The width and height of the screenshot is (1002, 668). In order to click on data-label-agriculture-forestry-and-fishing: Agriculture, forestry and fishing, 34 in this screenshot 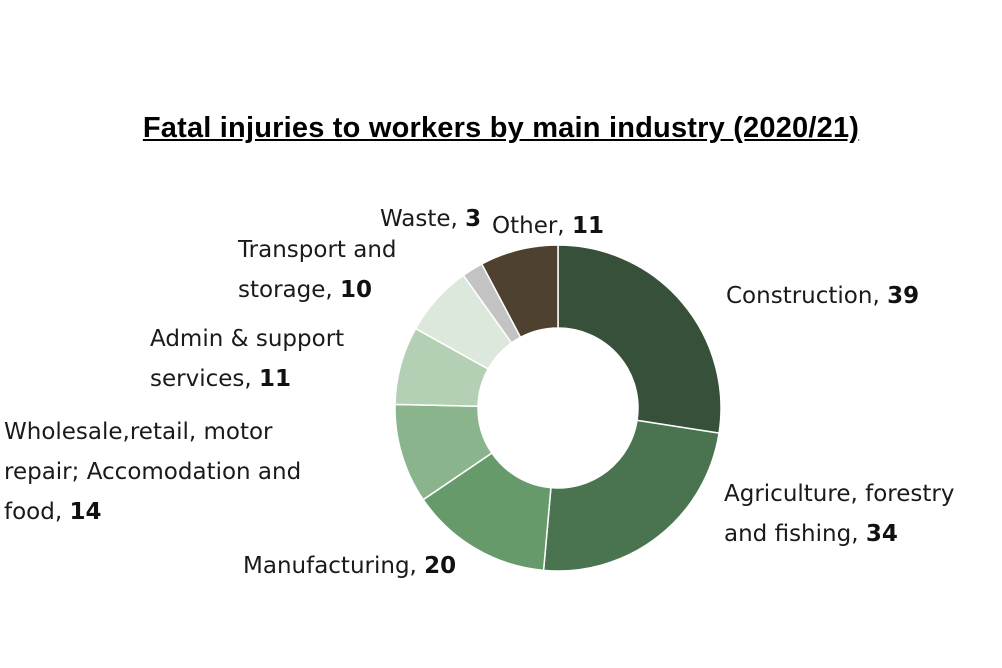, I will do `click(839, 514)`.